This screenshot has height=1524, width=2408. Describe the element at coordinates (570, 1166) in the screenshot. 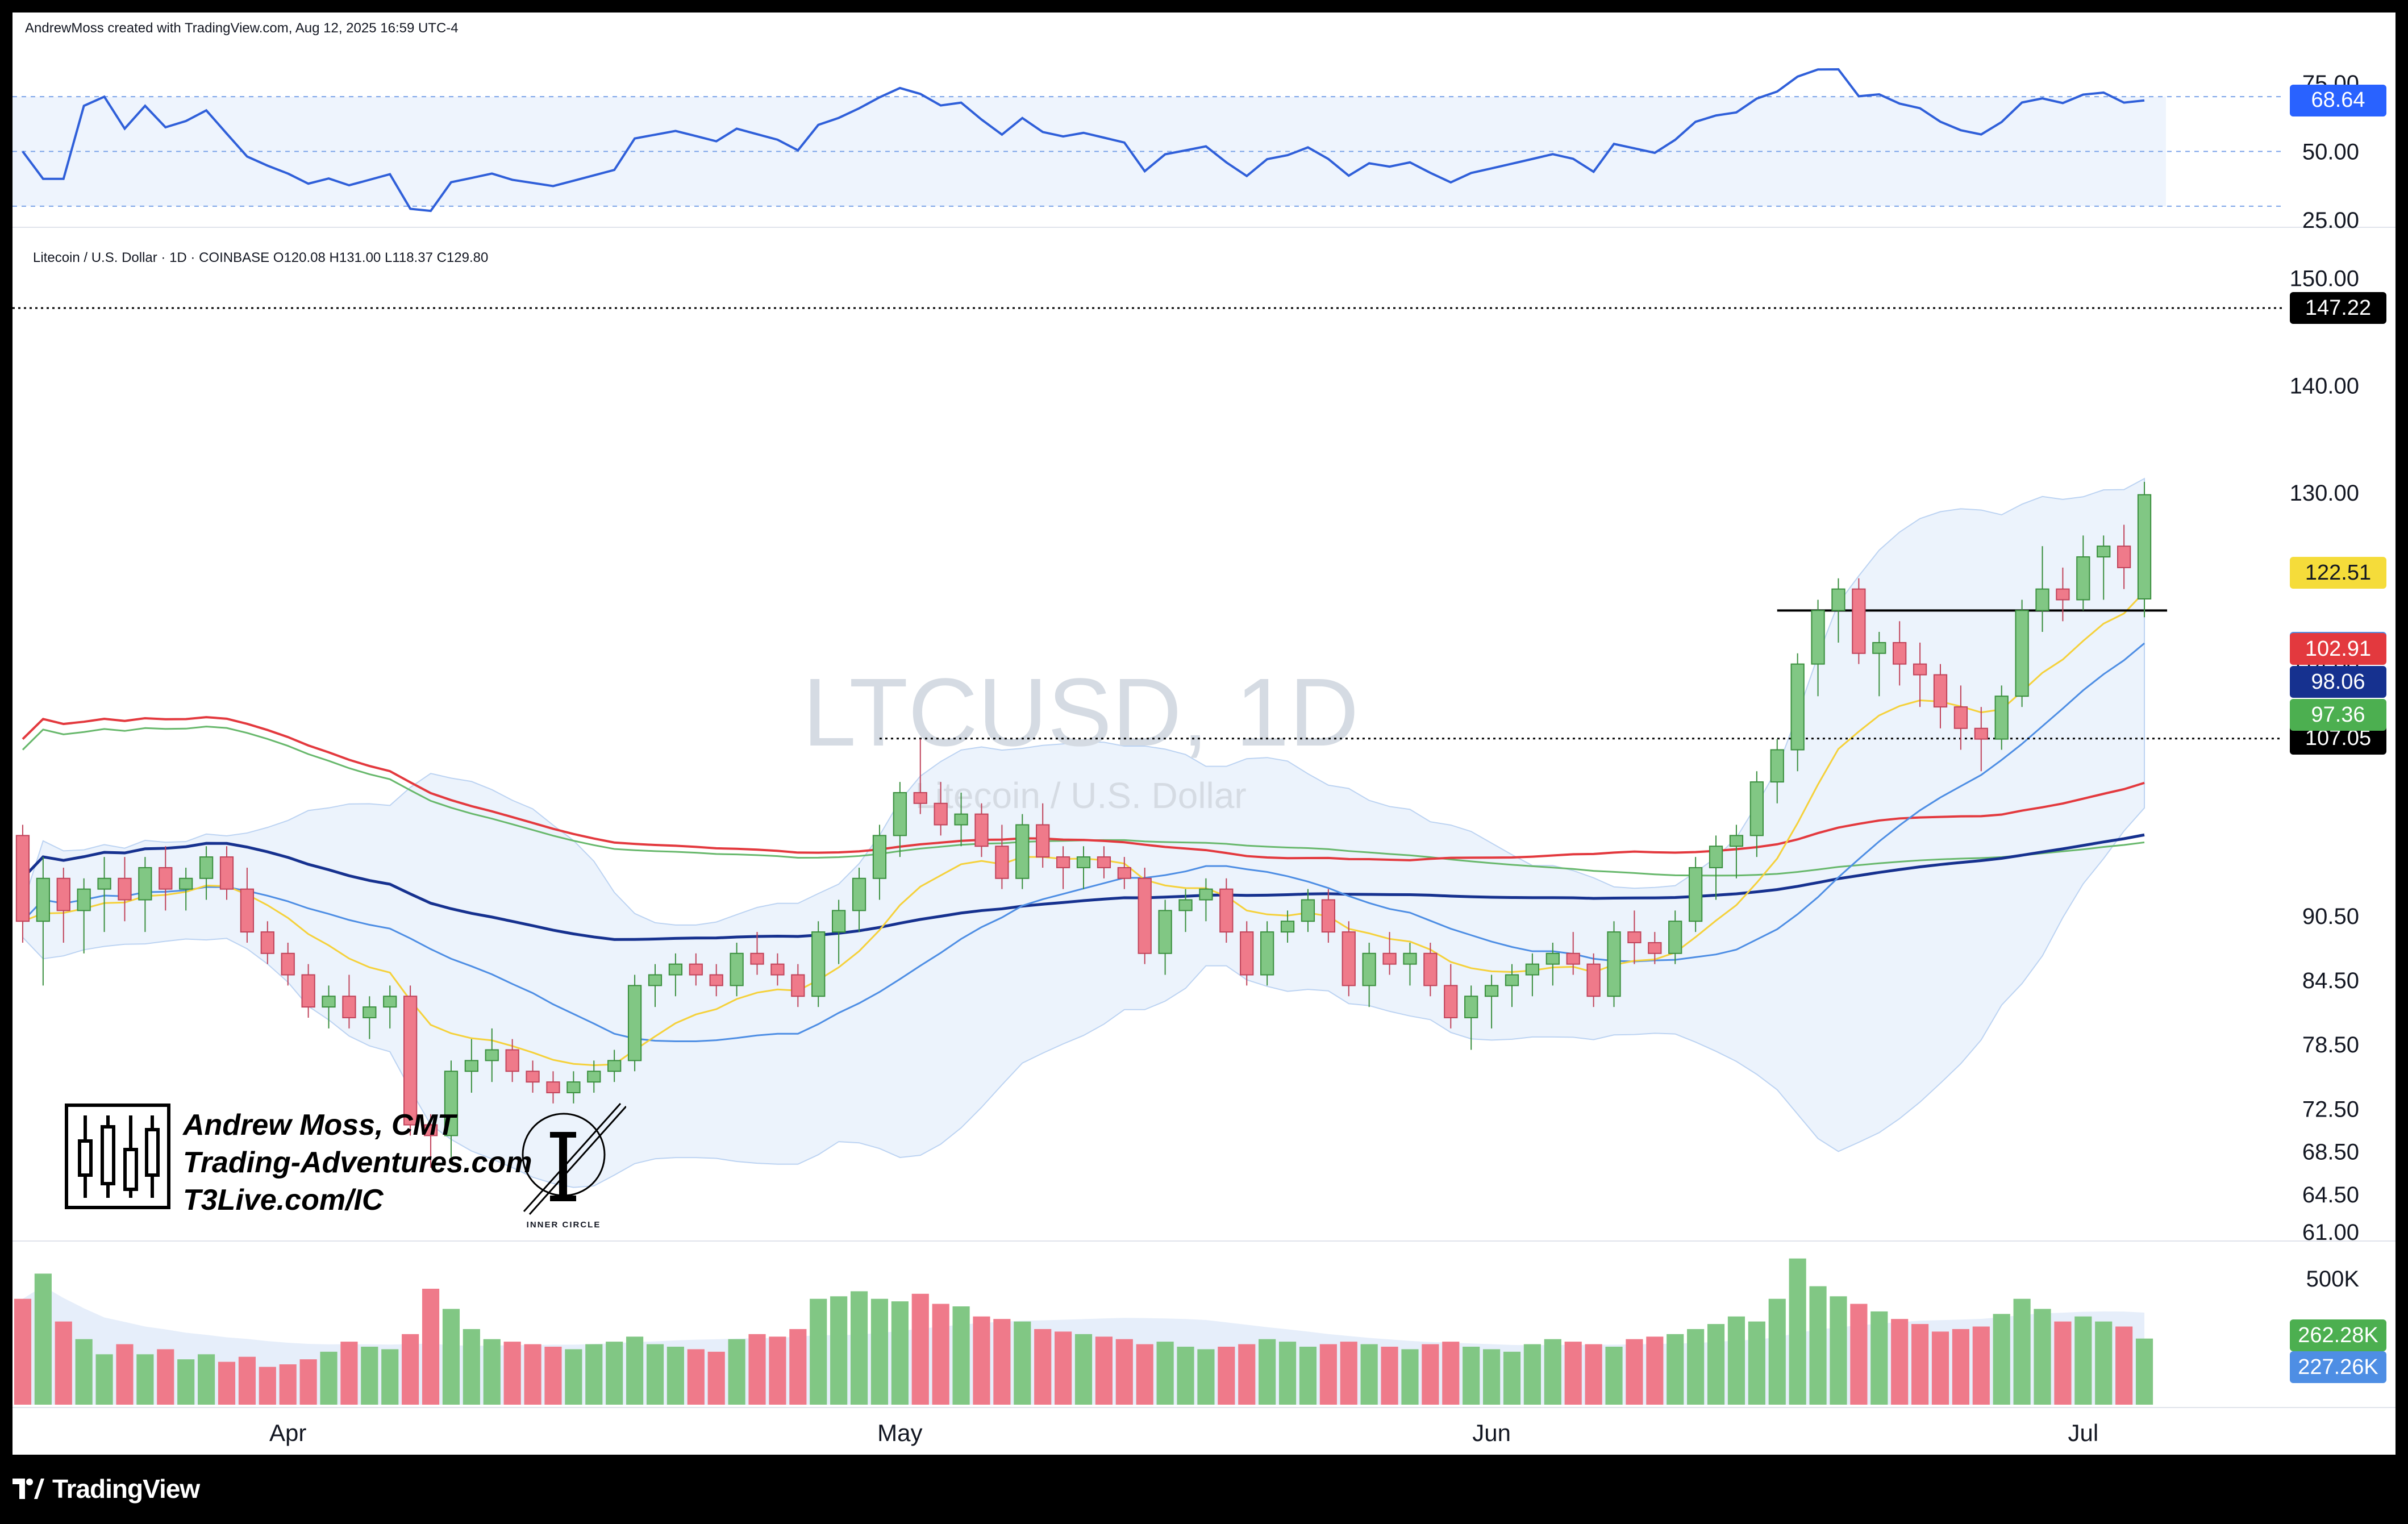

I see `inner-circle-logo: INNER CIRCLE` at that location.